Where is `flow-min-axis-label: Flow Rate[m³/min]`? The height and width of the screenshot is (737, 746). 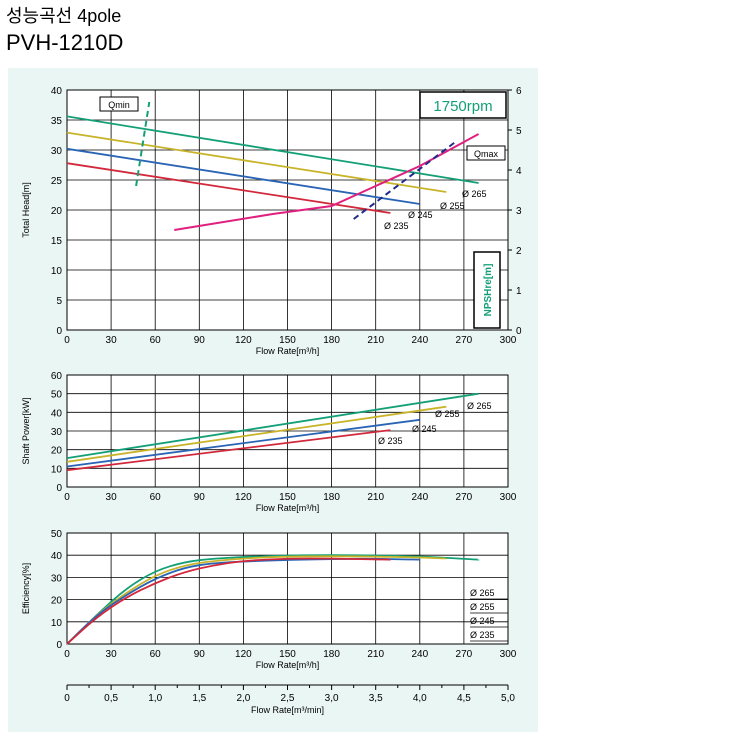 flow-min-axis-label: Flow Rate[m³/min] is located at coordinates (287, 710).